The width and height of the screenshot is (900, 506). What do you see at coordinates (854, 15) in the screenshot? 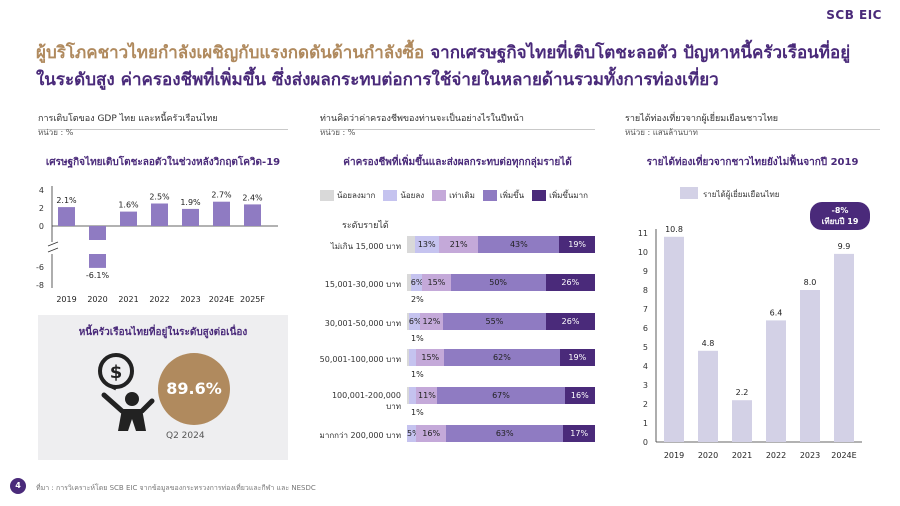
I see `brand-logo: SCB EIC` at bounding box center [854, 15].